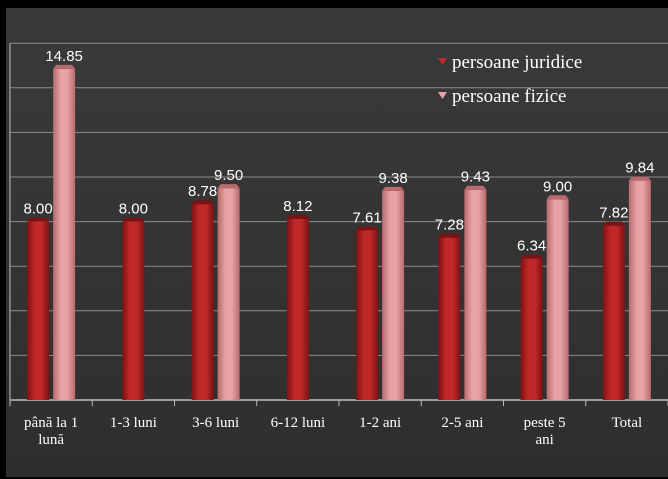 The image size is (668, 479). Describe the element at coordinates (228, 175) in the screenshot. I see `data-label: 9.50` at that location.